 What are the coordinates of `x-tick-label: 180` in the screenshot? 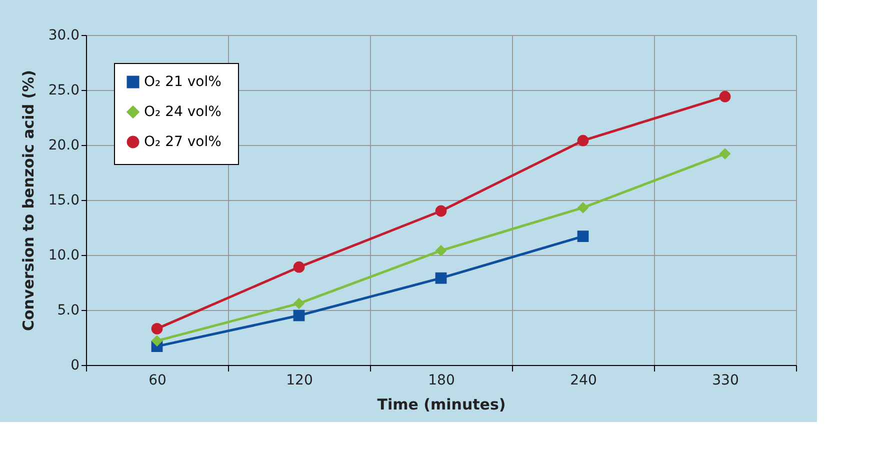 It's located at (441, 380).